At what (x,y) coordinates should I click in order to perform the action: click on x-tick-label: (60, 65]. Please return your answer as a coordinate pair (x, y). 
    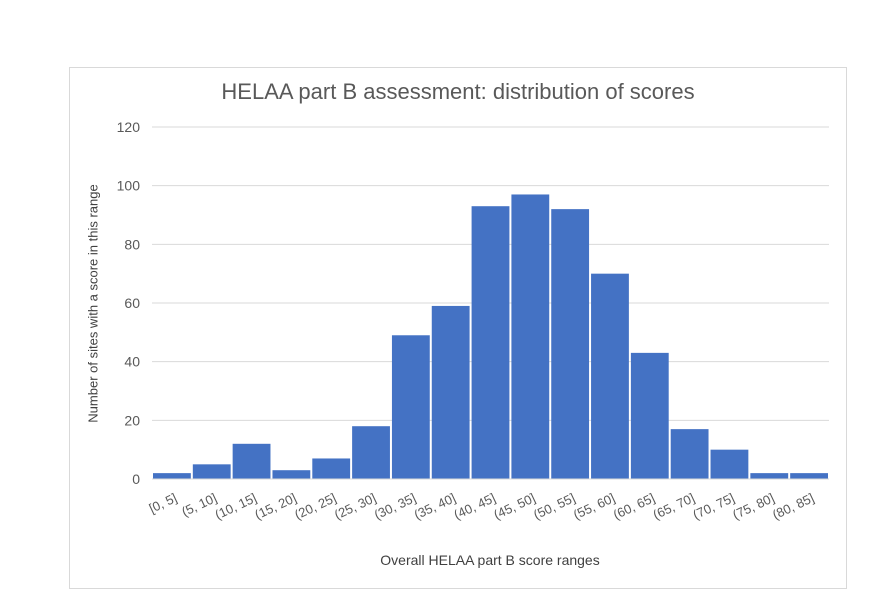
    Looking at the image, I should click on (634, 506).